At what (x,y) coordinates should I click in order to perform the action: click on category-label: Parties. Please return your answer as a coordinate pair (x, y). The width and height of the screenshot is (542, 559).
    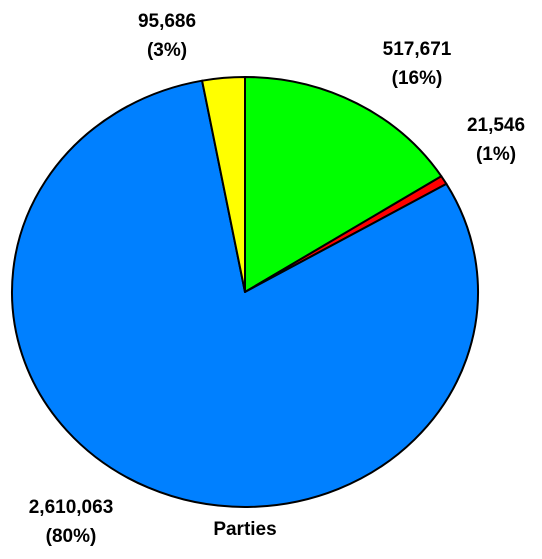
    Looking at the image, I should click on (244, 529).